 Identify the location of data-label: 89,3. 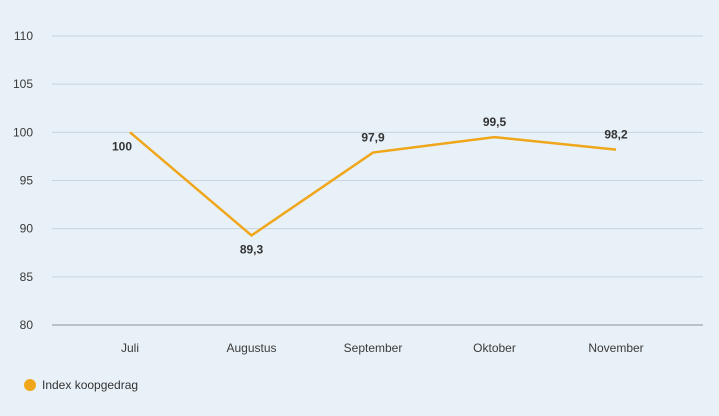
(252, 249).